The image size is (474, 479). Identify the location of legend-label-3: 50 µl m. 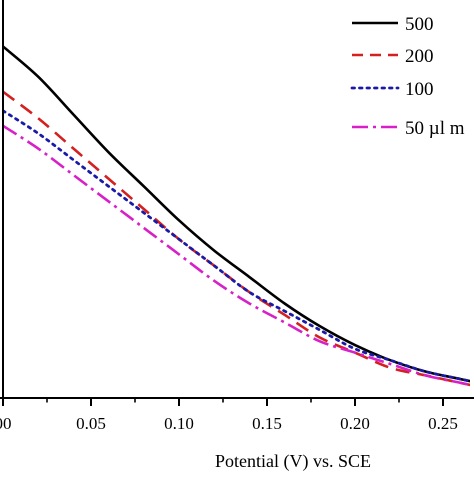
(435, 128).